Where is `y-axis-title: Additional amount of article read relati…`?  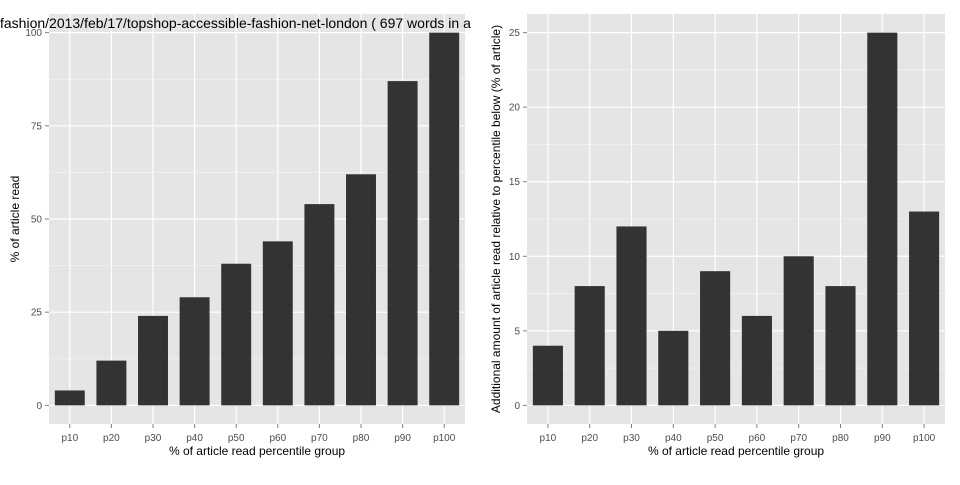 y-axis-title: Additional amount of article read relati… is located at coordinates (496, 219).